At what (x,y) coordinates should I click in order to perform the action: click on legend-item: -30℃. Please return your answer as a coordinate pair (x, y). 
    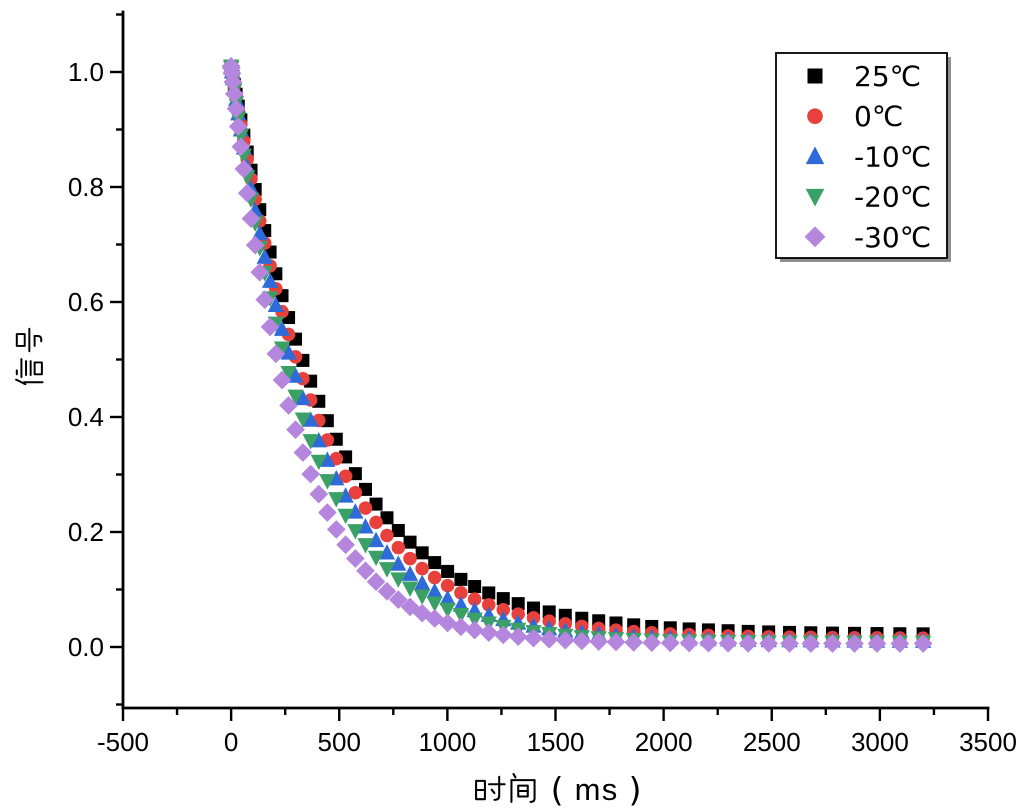
    Looking at the image, I should click on (867, 237).